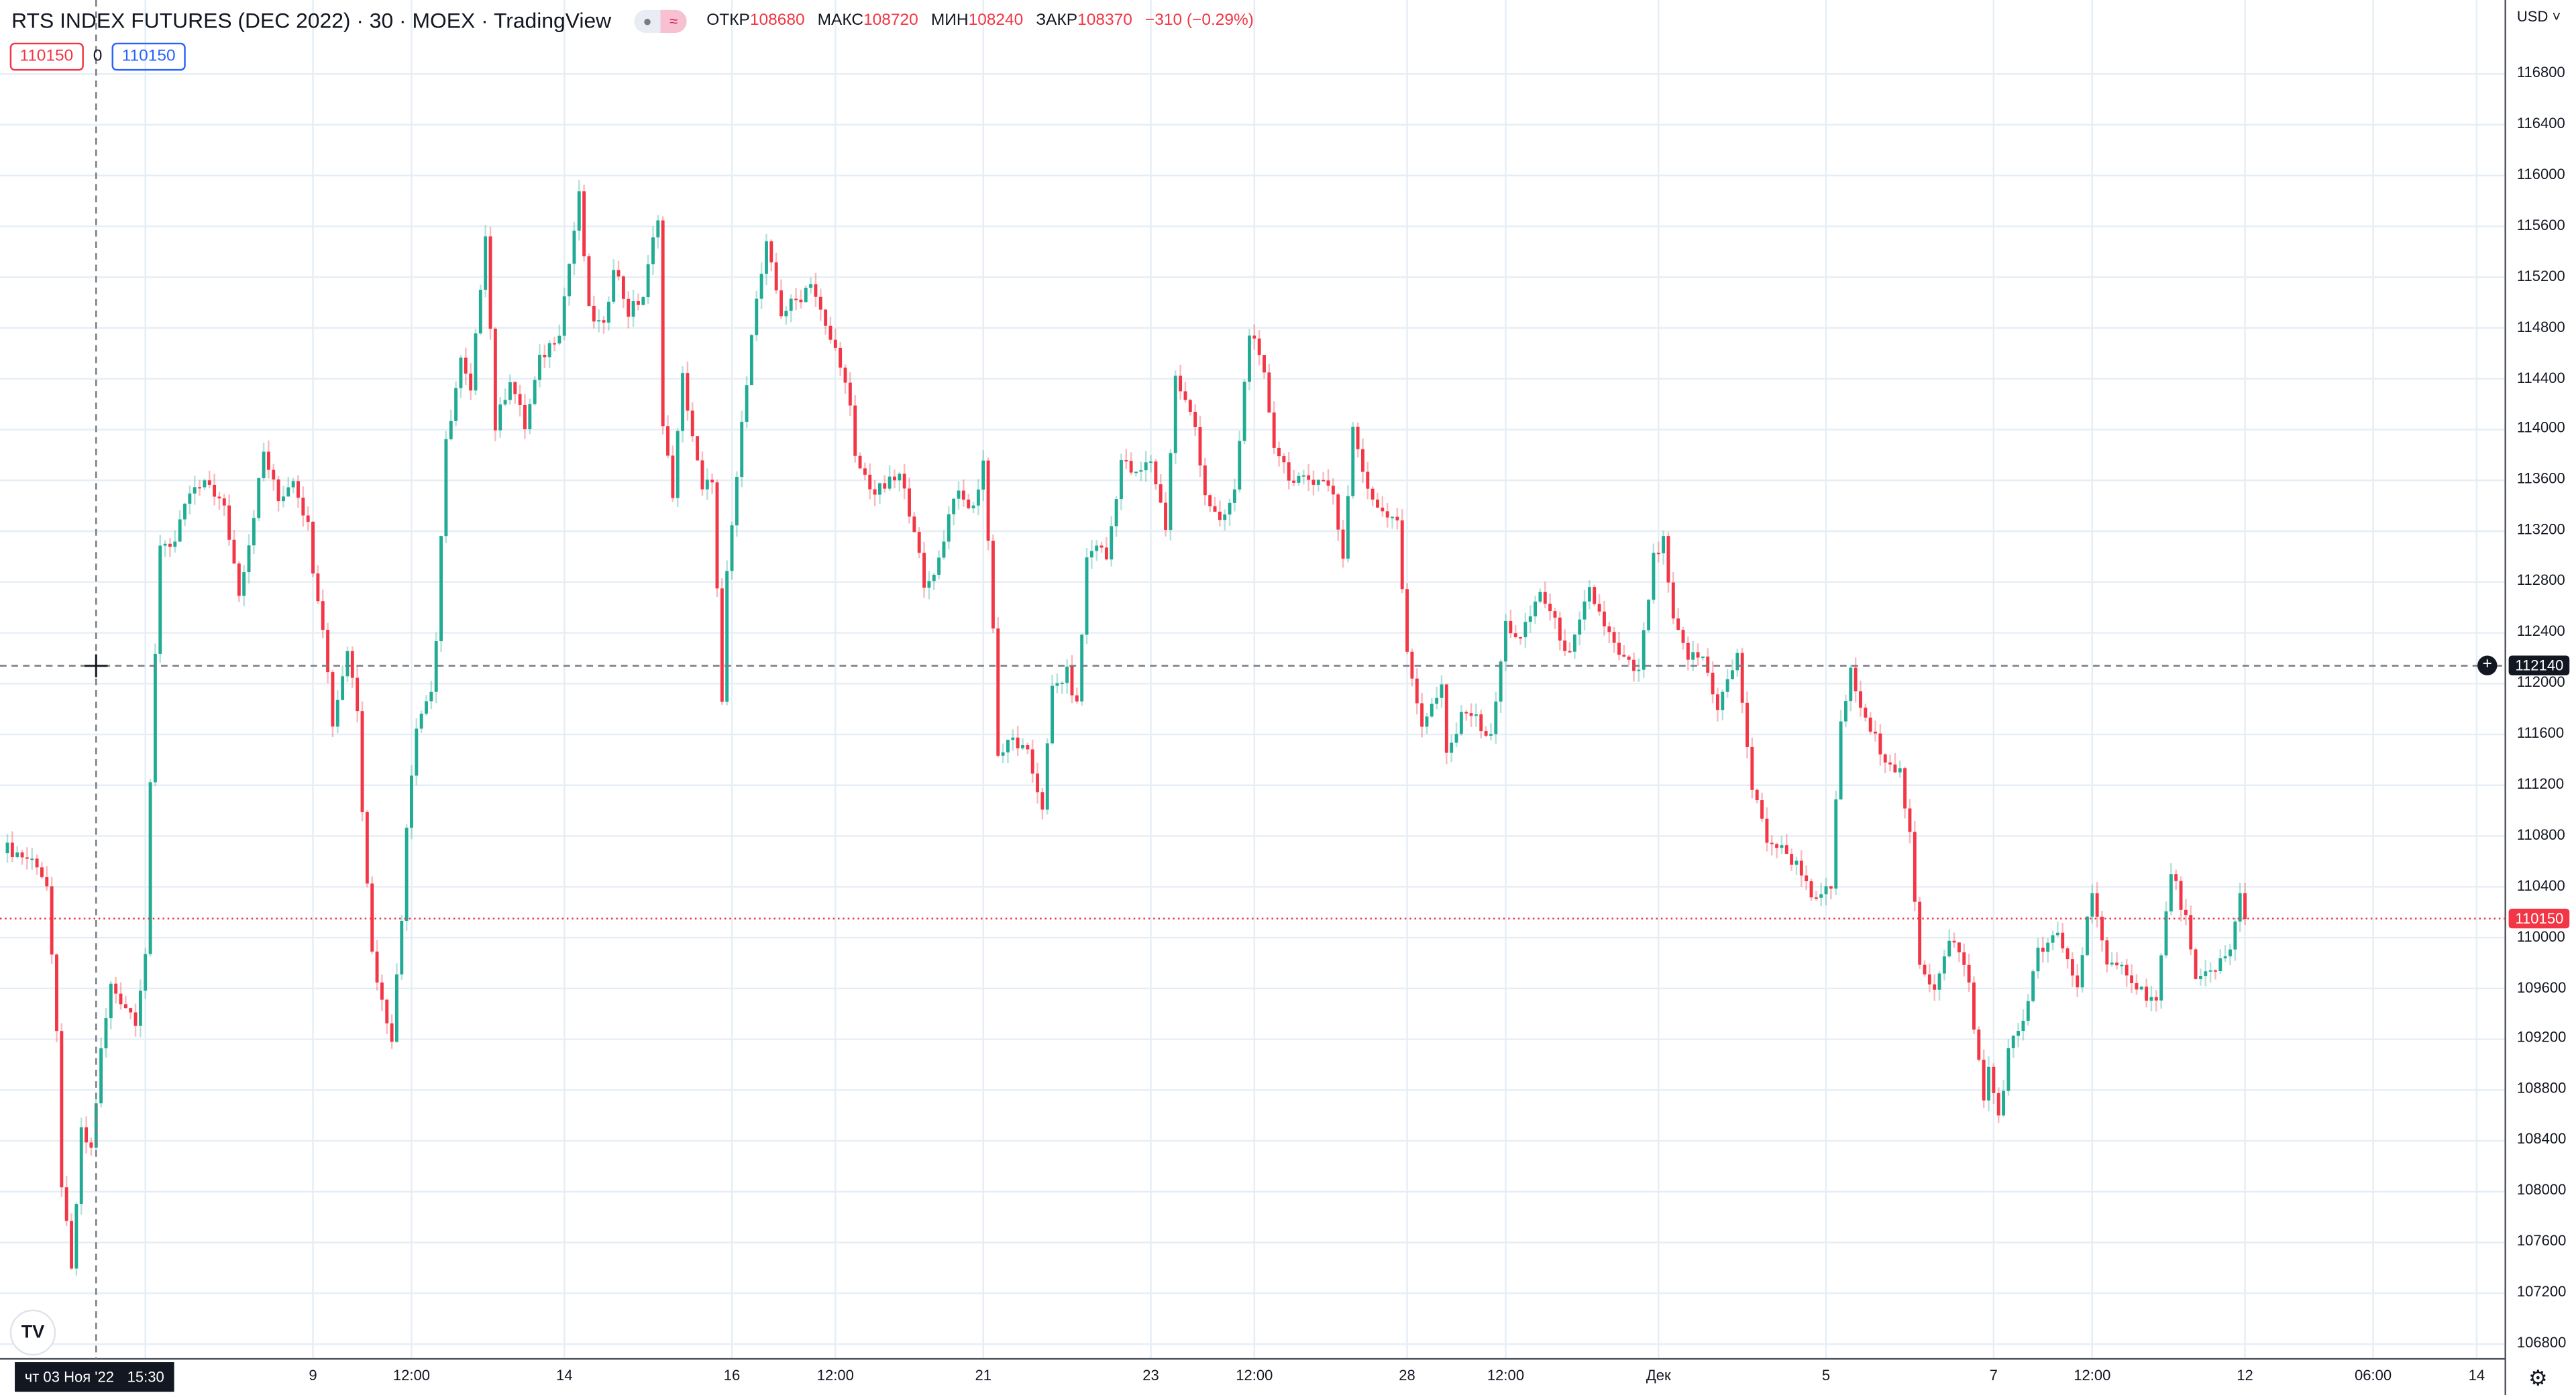  I want to click on plus-circle-icon: +, so click(2487, 665).